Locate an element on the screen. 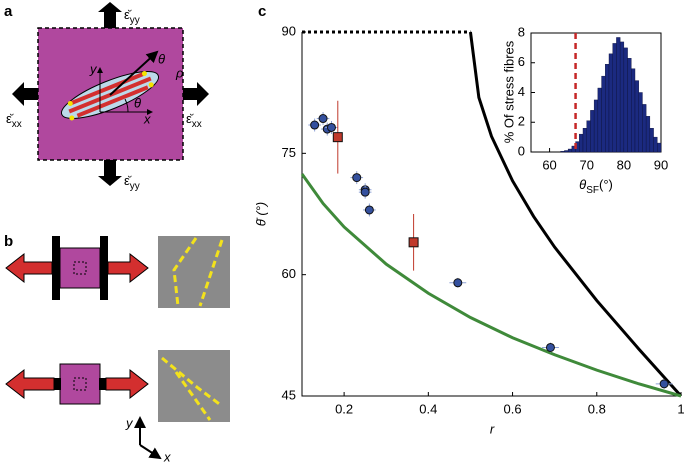 The image size is (685, 467). y-tick-label: 75 is located at coordinates (289, 152).